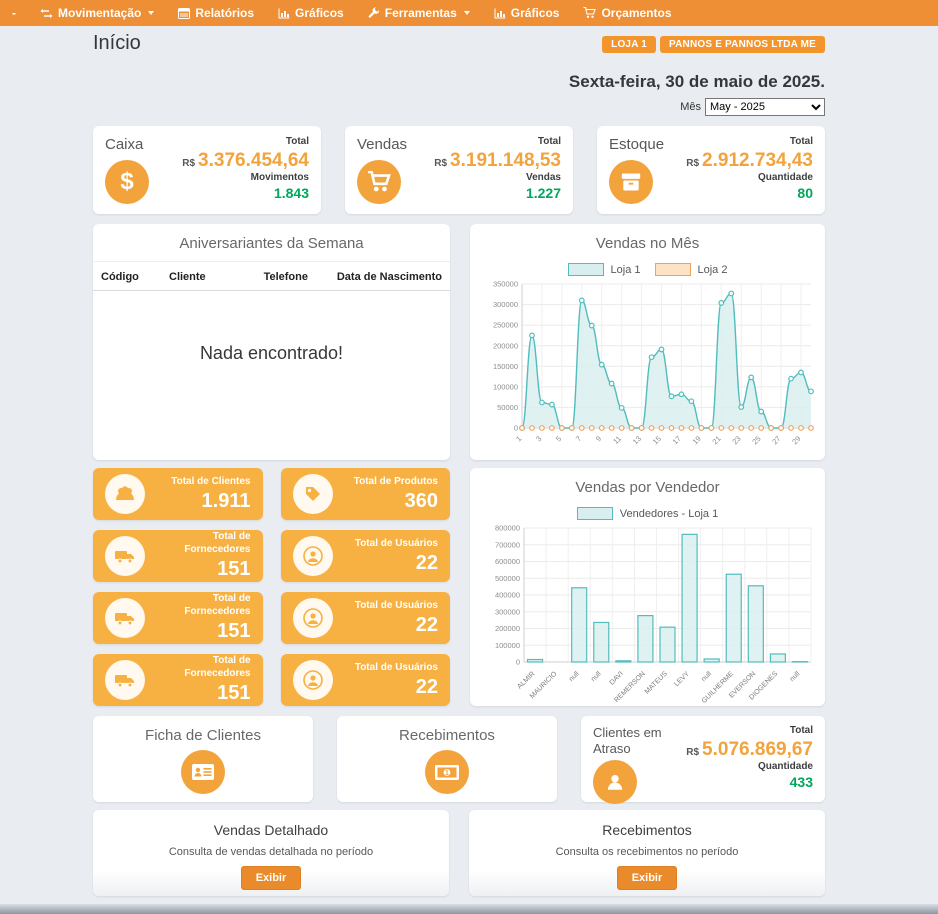  Describe the element at coordinates (578, 438) in the screenshot. I see `svg-text: 7` at that location.